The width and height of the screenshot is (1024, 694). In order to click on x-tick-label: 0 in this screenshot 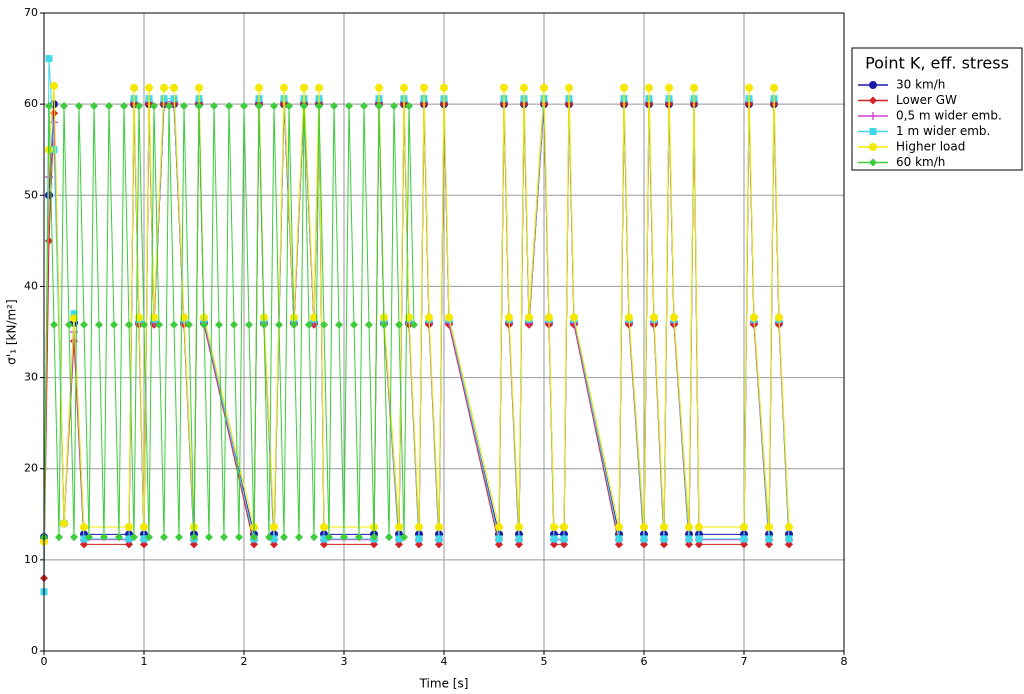, I will do `click(44, 661)`.